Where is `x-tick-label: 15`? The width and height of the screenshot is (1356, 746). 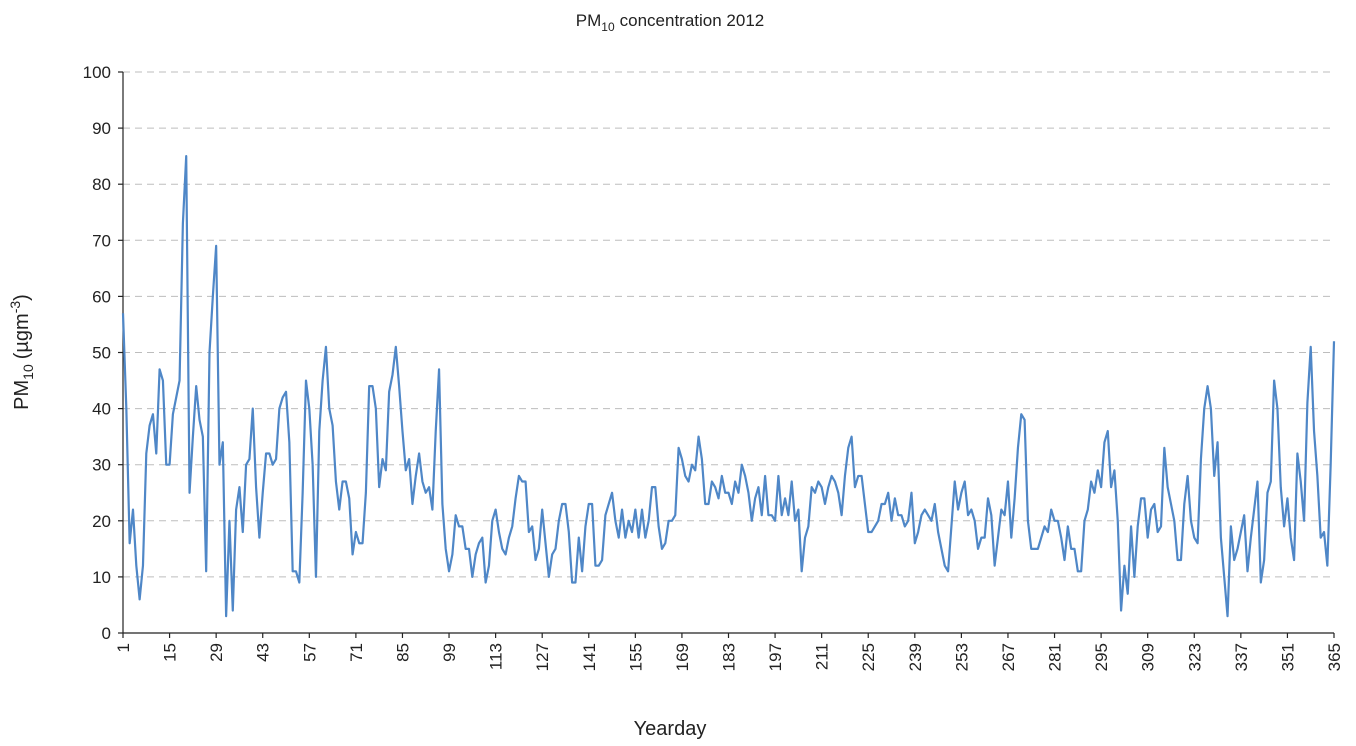
x-tick-label: 15 is located at coordinates (170, 652).